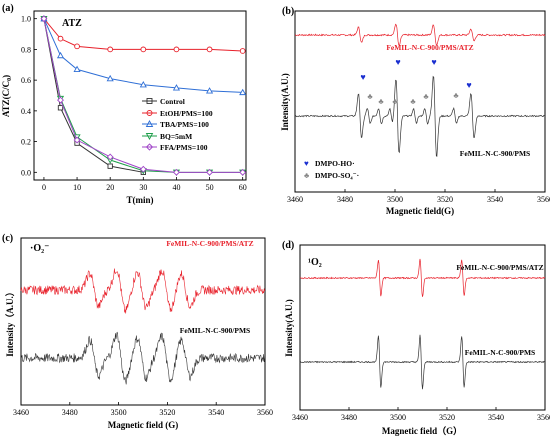 The image size is (550, 440). I want to click on x-tick-label: 50, so click(210, 187).